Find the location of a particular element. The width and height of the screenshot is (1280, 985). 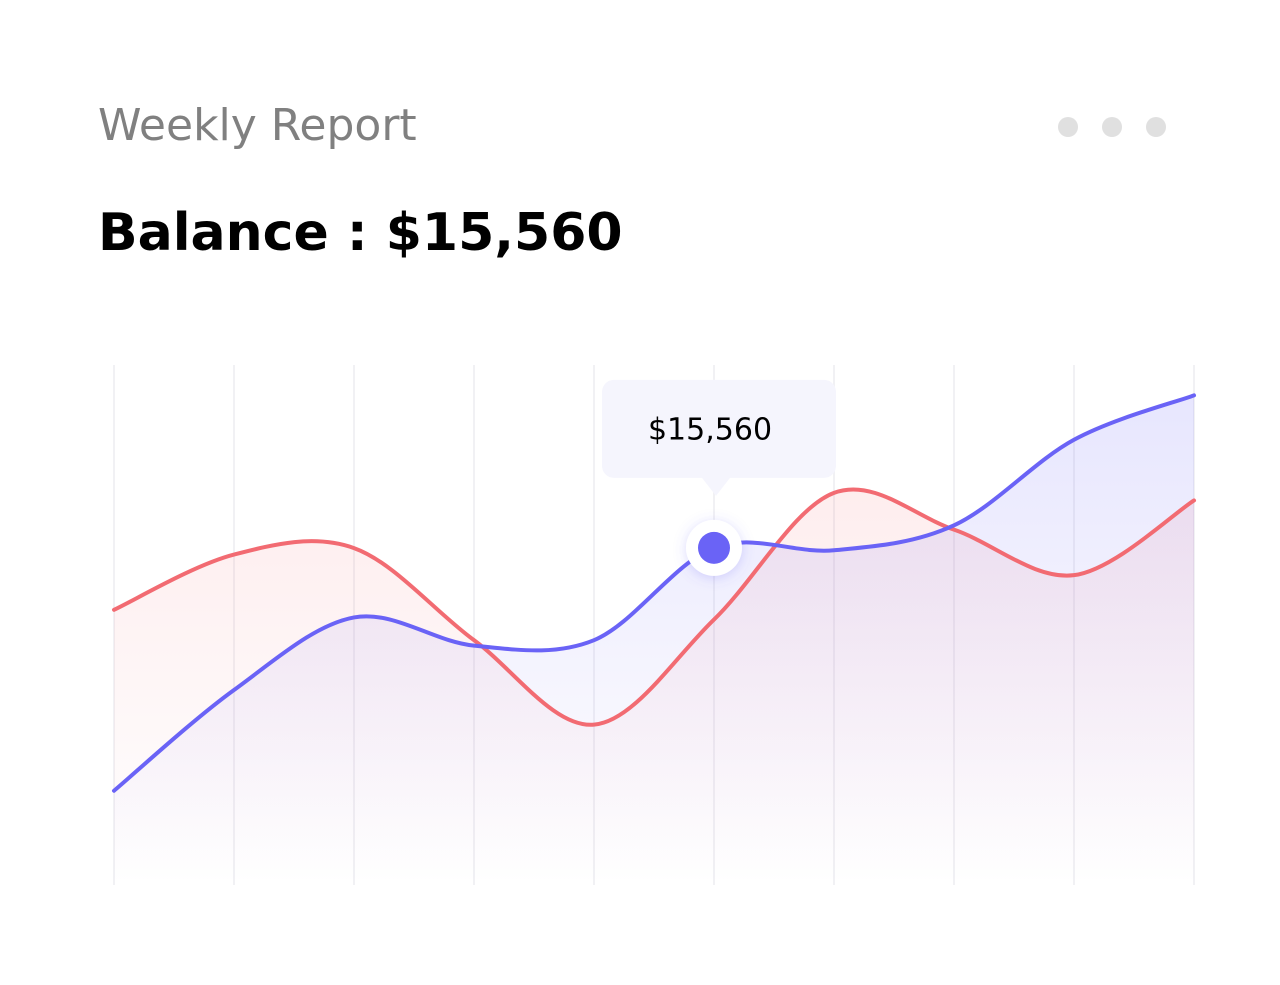

menu-button is located at coordinates (1112, 127).